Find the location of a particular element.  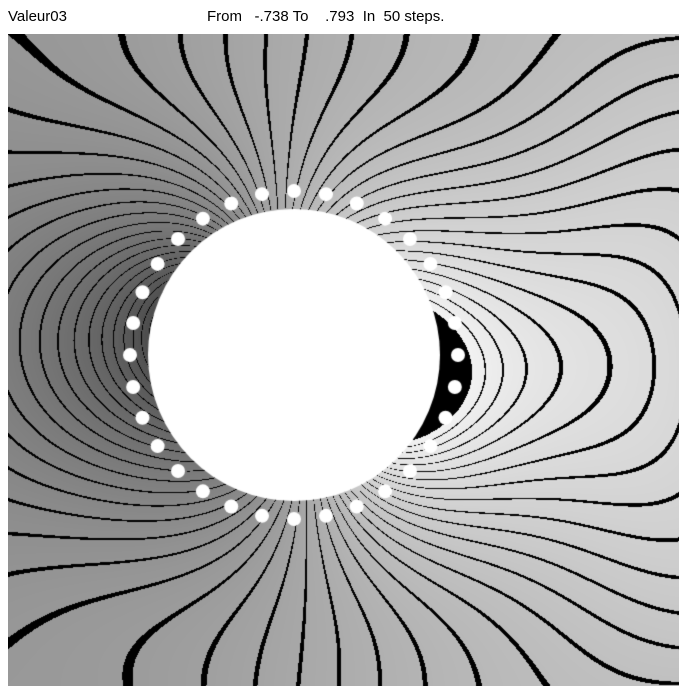

range-label: From -.738 To .793 In 50 steps. is located at coordinates (325, 16).